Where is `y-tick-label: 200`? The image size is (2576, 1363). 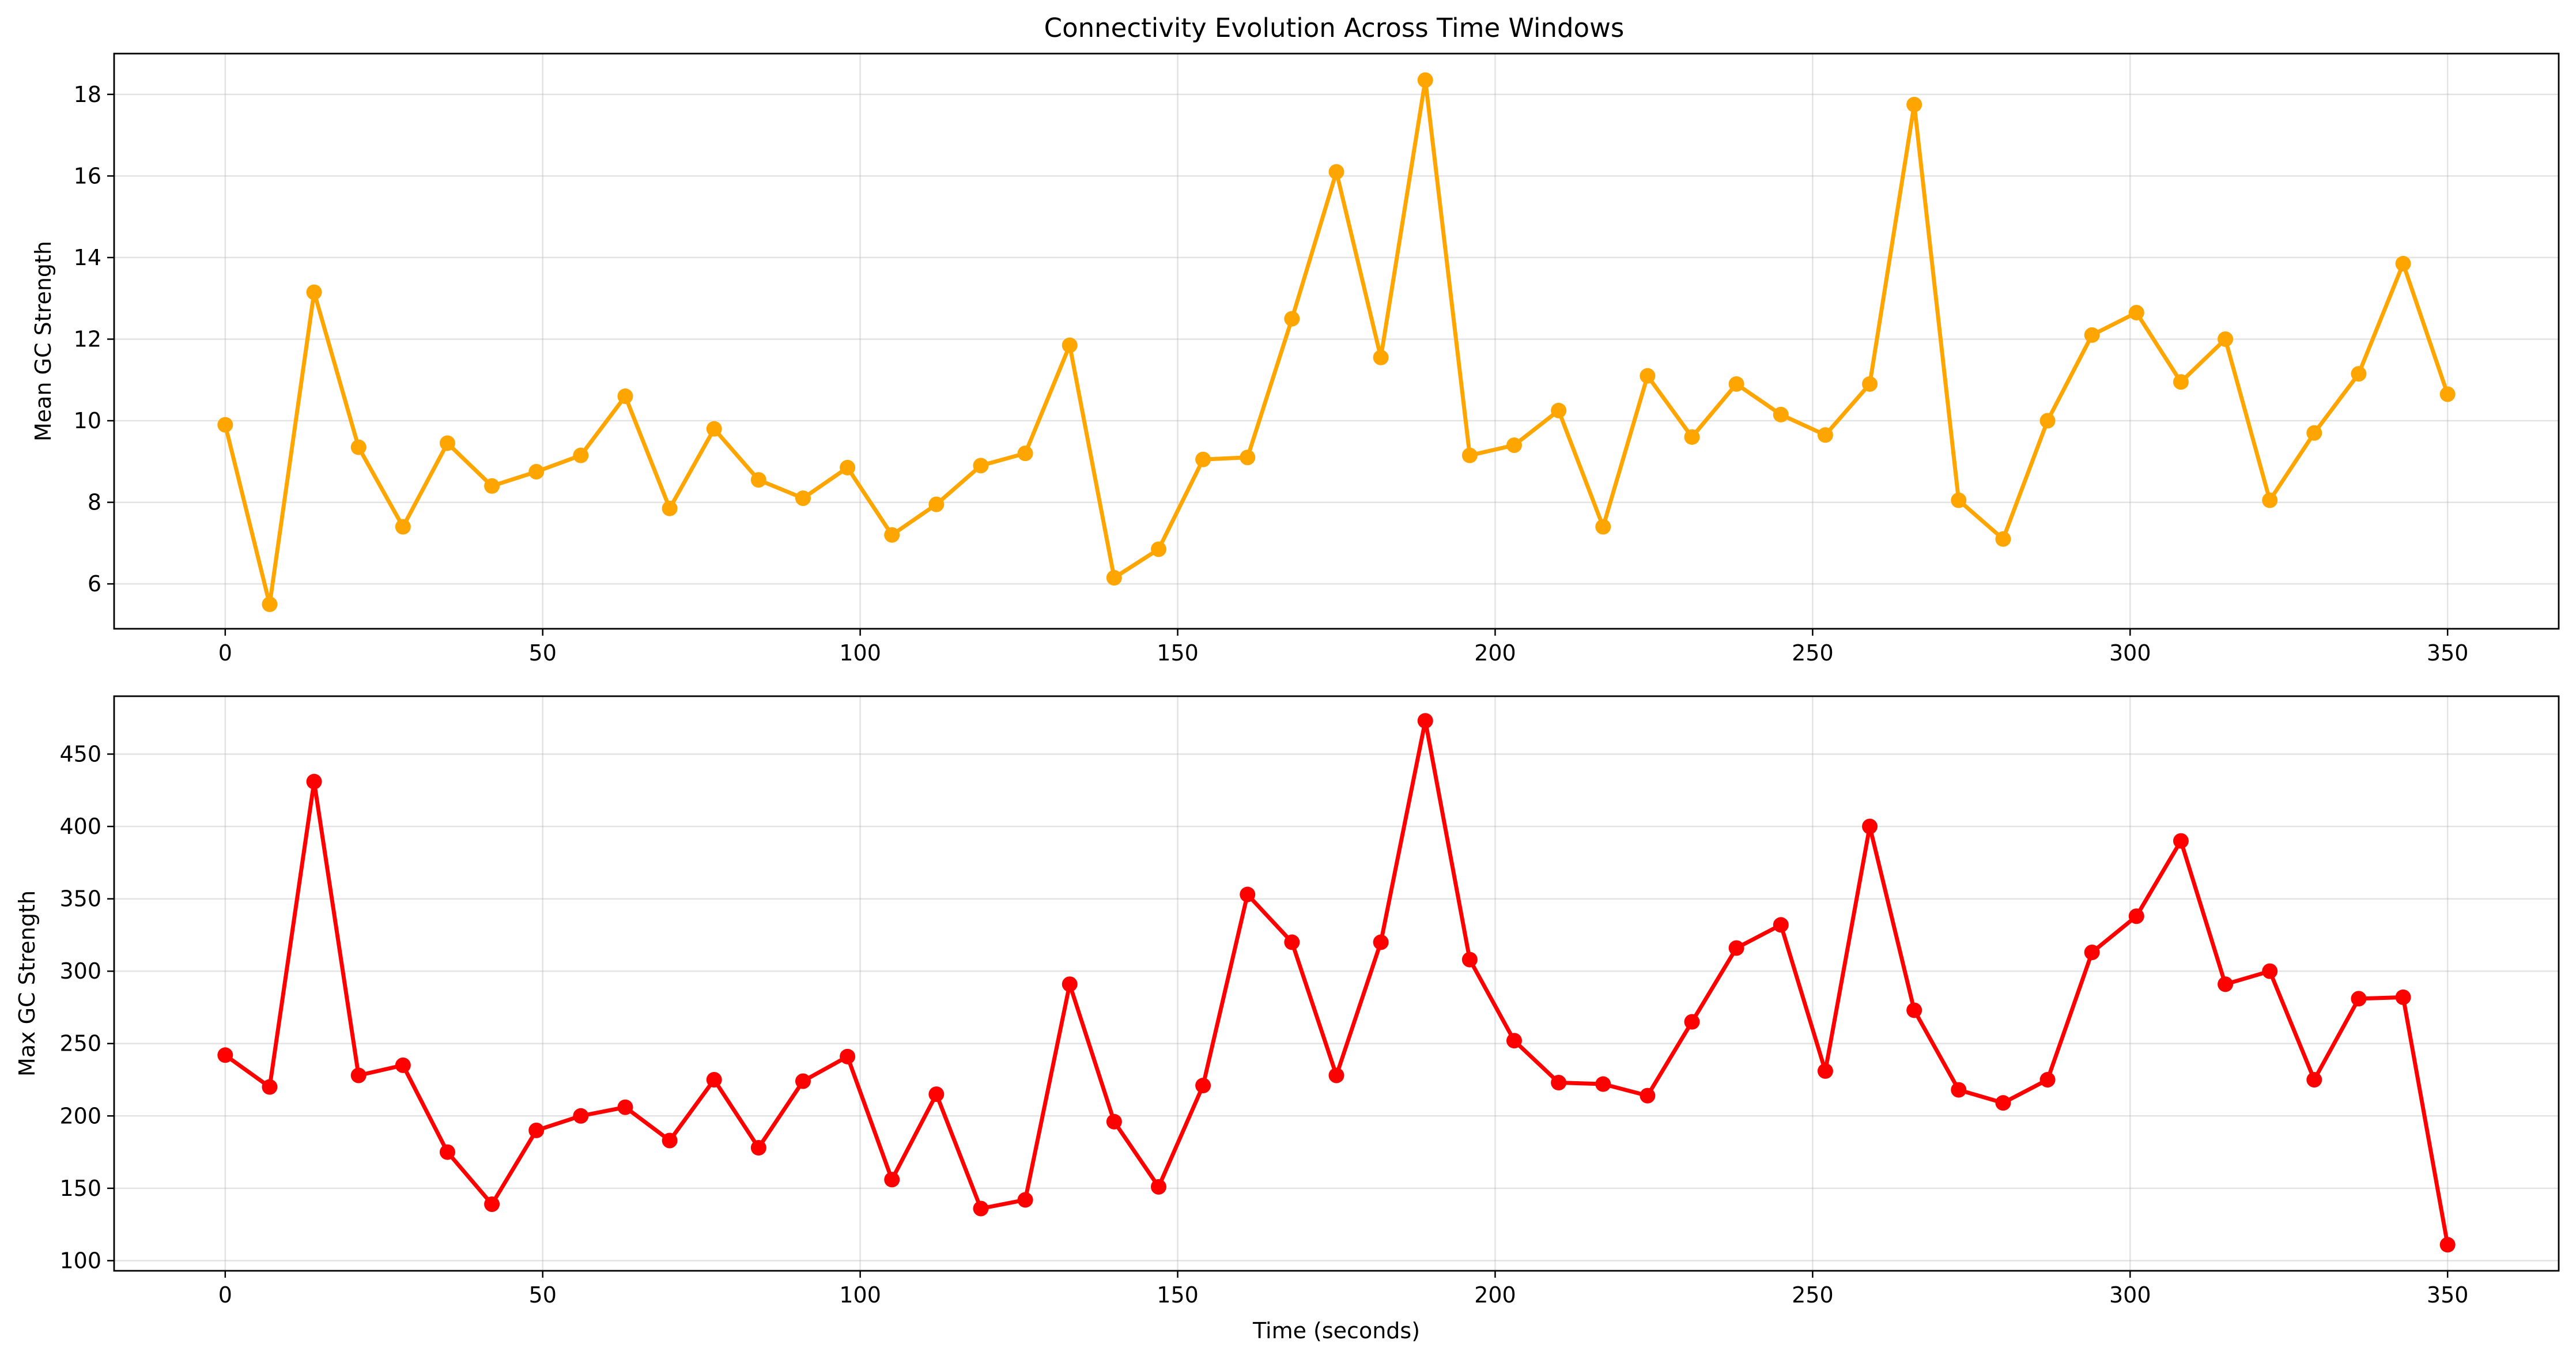 y-tick-label: 200 is located at coordinates (80, 1115).